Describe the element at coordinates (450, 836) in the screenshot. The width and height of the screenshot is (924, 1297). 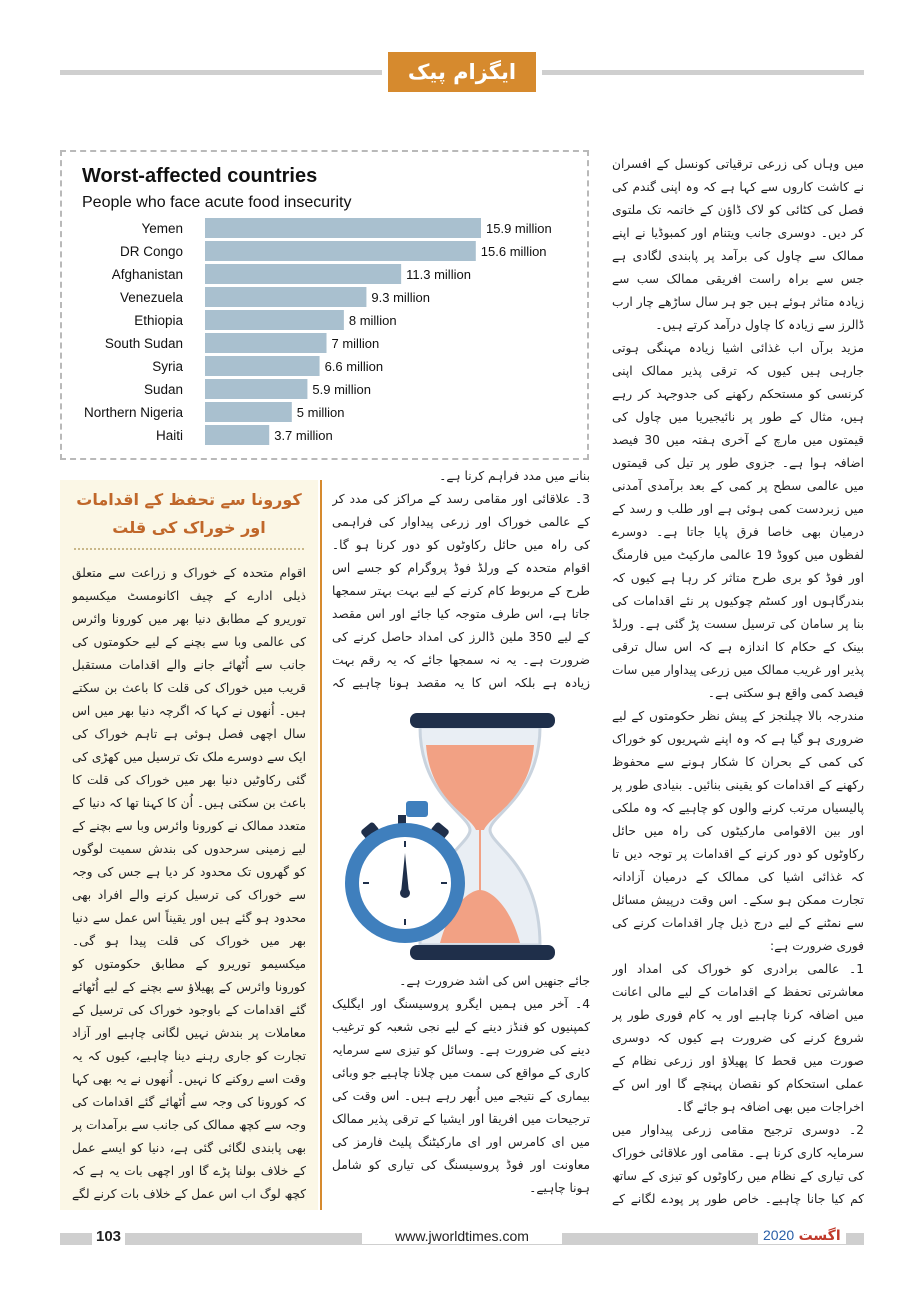
I see `hourglass-illustration` at that location.